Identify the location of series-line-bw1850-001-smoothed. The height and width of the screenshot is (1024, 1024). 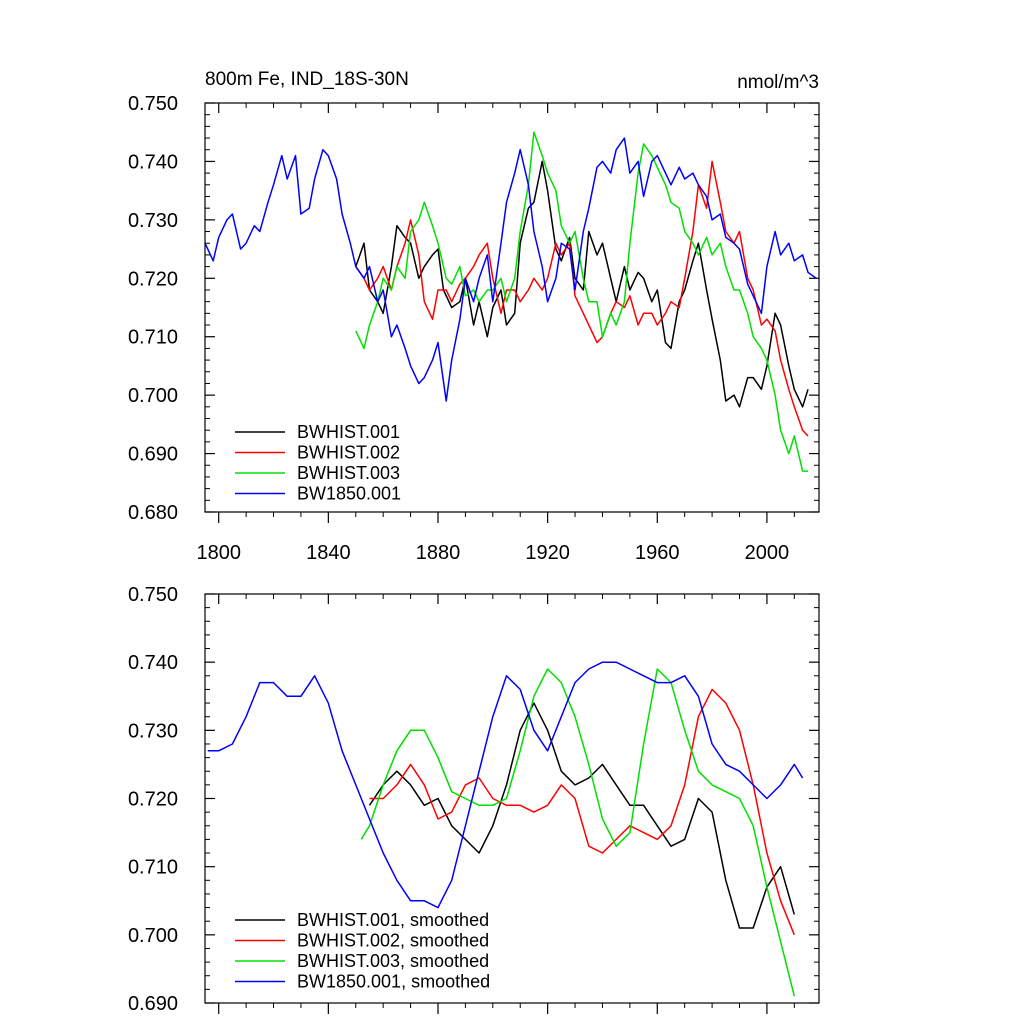
(505, 785).